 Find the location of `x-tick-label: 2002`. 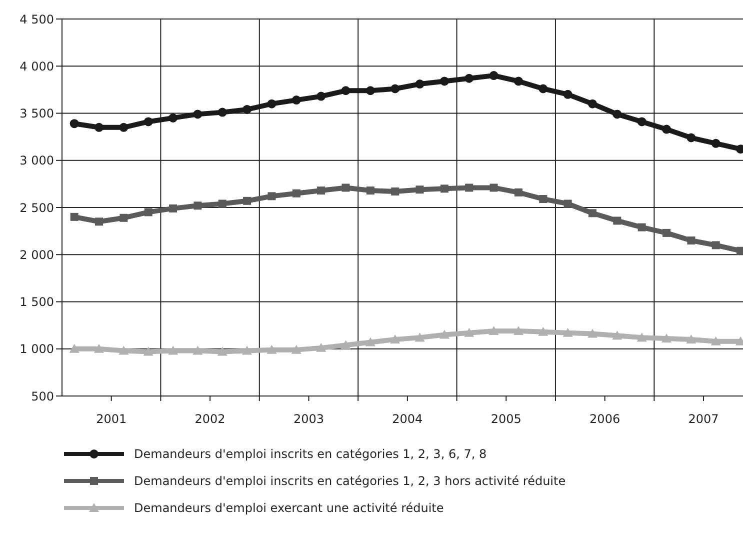

x-tick-label: 2002 is located at coordinates (210, 419).